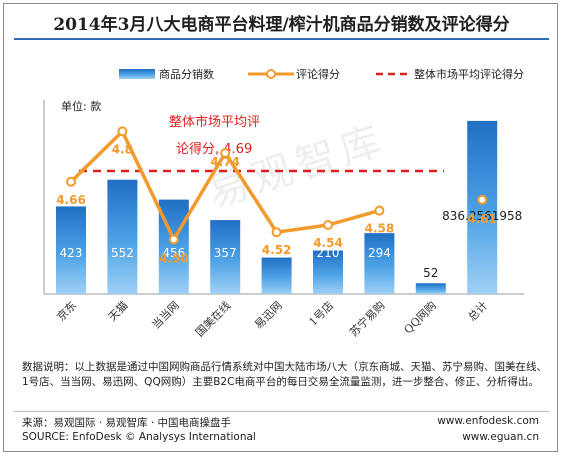 Image resolution: width=563 pixels, height=457 pixels. Describe the element at coordinates (127, 423) in the screenshot. I see `source-cn: 来源：易观国际 · 易观智库 · 中国电商操盘手` at that location.